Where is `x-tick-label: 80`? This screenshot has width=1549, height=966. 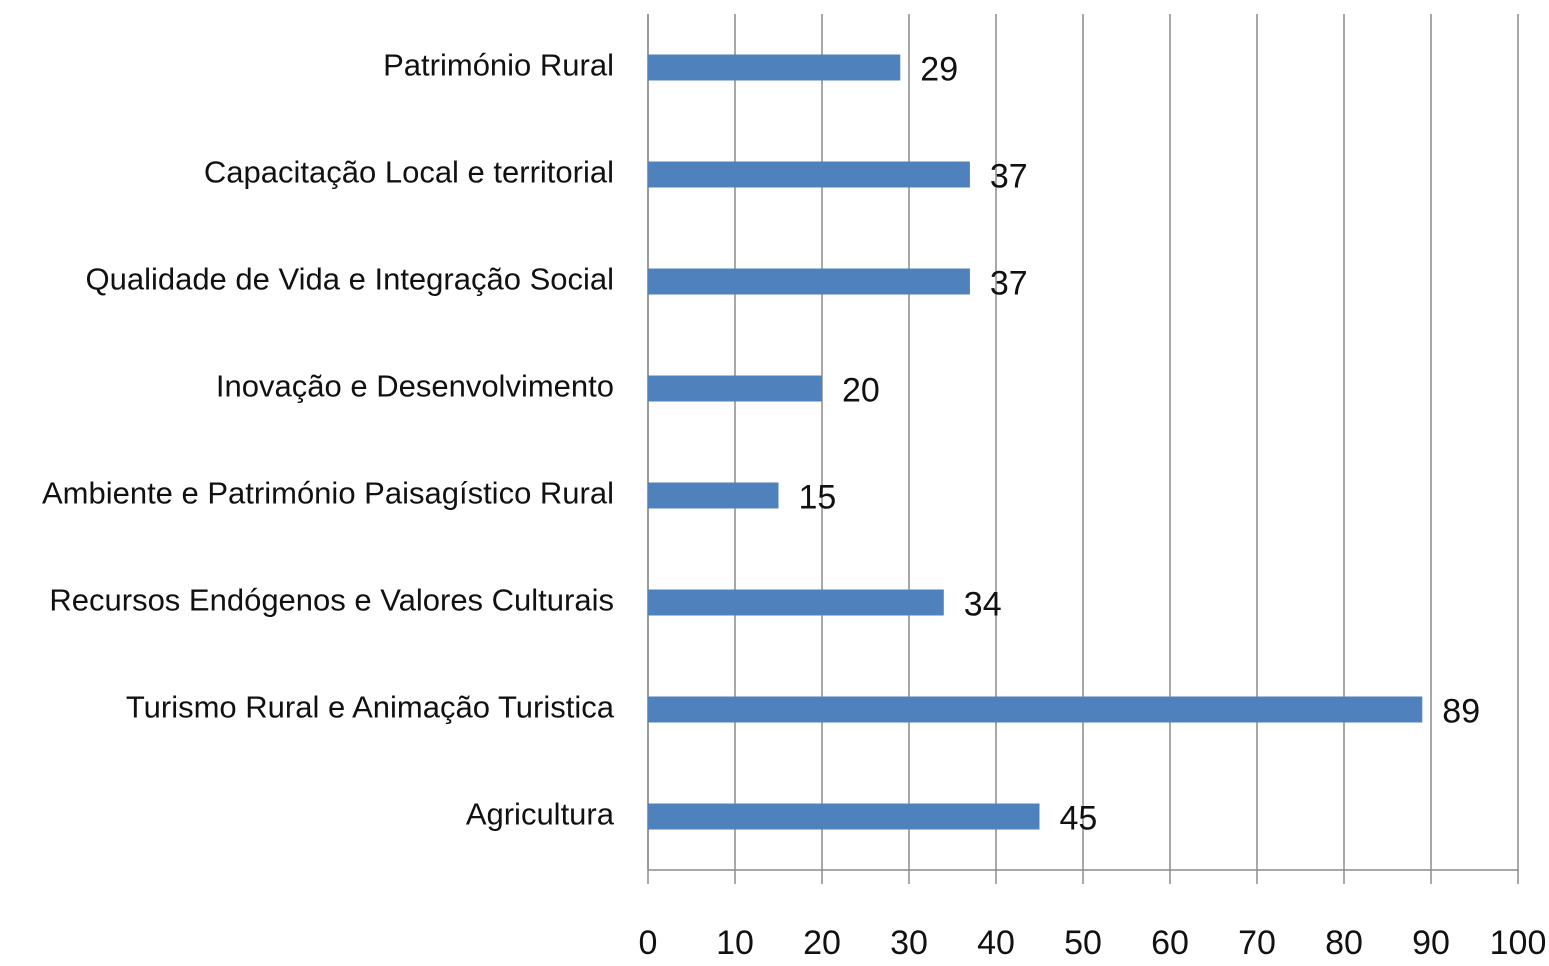 x-tick-label: 80 is located at coordinates (1344, 943).